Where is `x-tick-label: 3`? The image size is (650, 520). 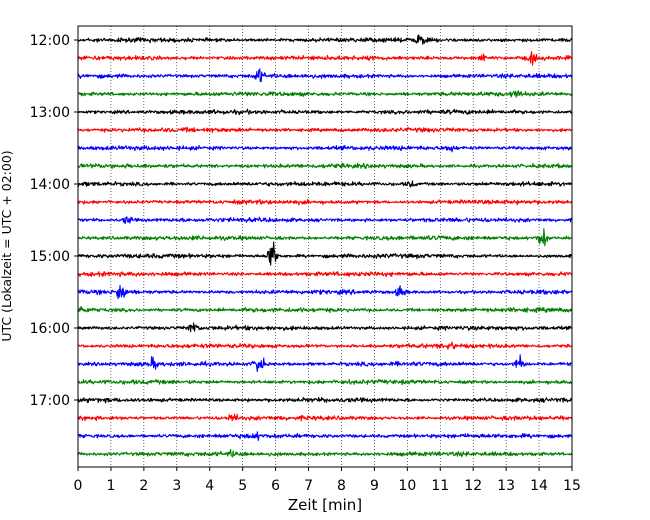
x-tick-label: 3 is located at coordinates (176, 486).